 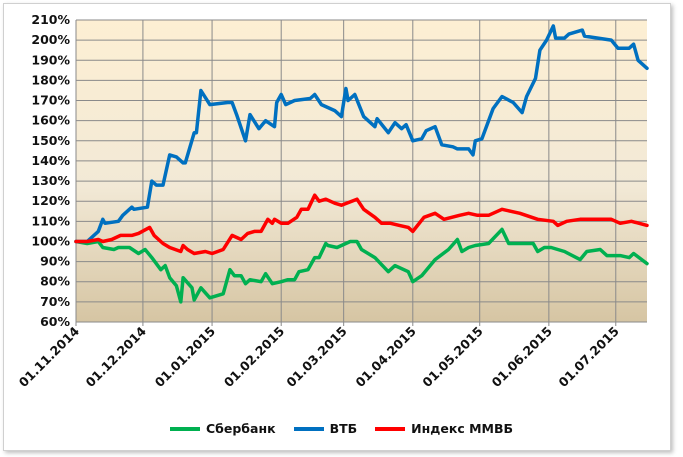 I want to click on x-tick-label: 01.02.2015, so click(x=254, y=357).